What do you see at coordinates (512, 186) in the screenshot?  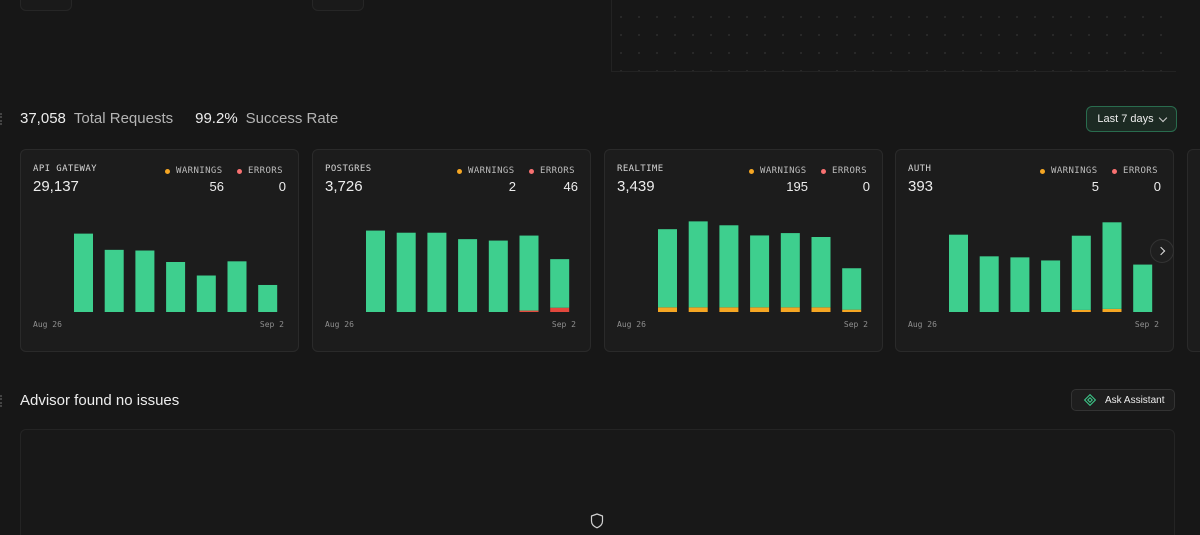 I see `warnings-count: 2` at bounding box center [512, 186].